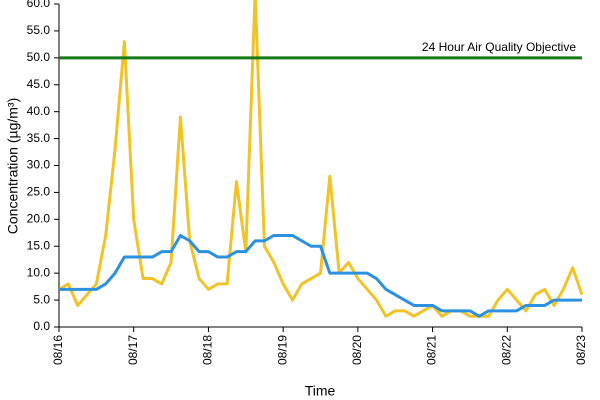 The height and width of the screenshot is (400, 600). What do you see at coordinates (39, 219) in the screenshot?
I see `y-tick-label: 20.0` at bounding box center [39, 219].